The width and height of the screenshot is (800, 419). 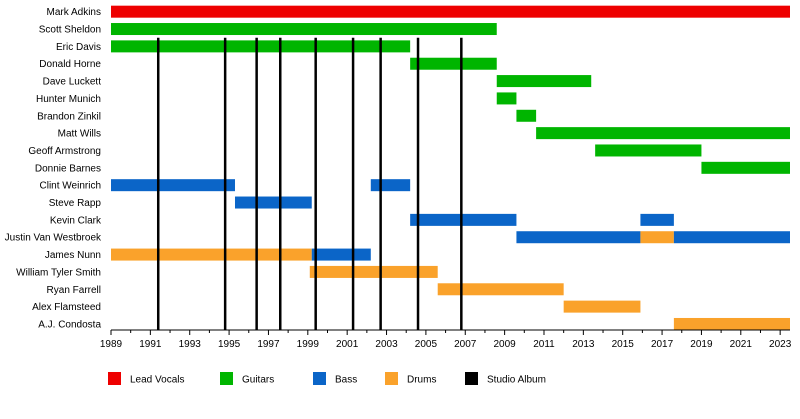 What do you see at coordinates (268, 344) in the screenshot?
I see `x-tick-label-1997: 1997` at bounding box center [268, 344].